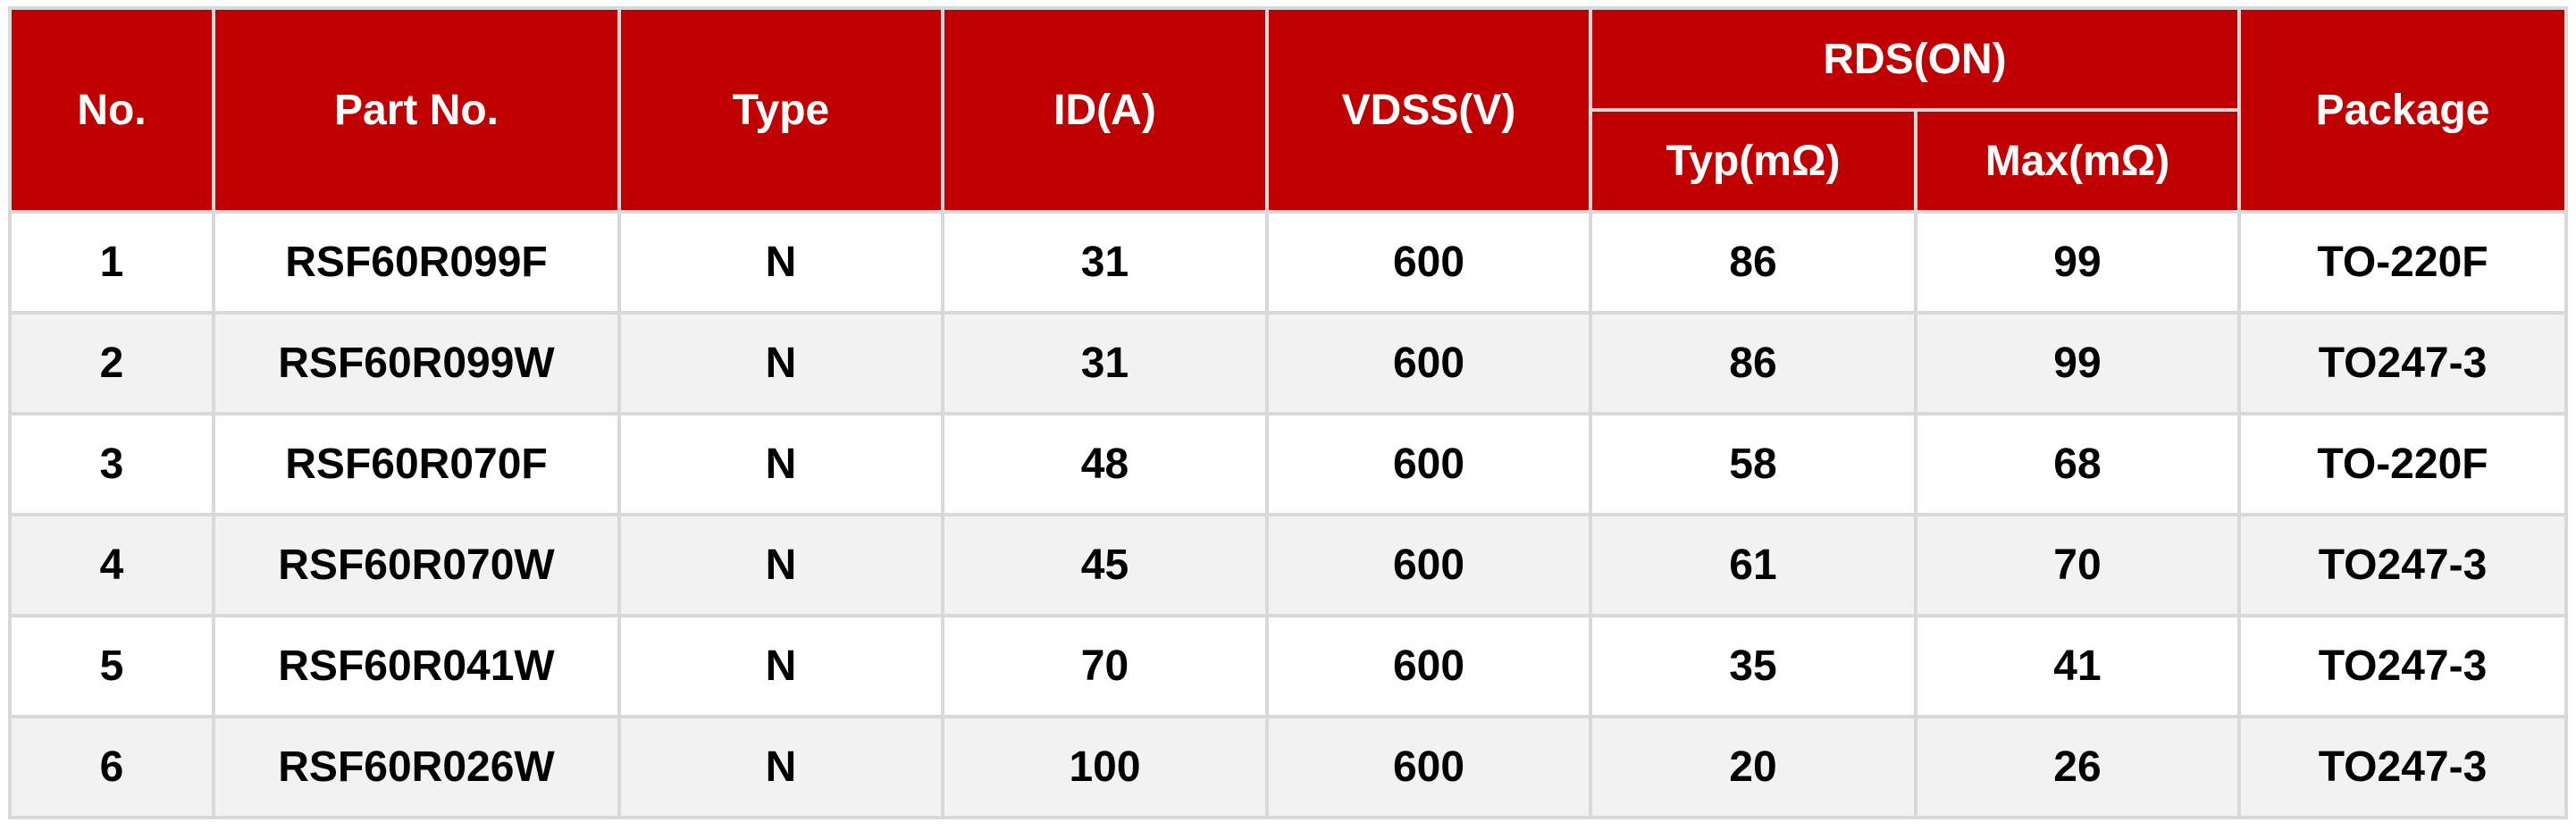  Describe the element at coordinates (1753, 161) in the screenshot. I see `subheader-cell: Typ(mΩ)` at that location.